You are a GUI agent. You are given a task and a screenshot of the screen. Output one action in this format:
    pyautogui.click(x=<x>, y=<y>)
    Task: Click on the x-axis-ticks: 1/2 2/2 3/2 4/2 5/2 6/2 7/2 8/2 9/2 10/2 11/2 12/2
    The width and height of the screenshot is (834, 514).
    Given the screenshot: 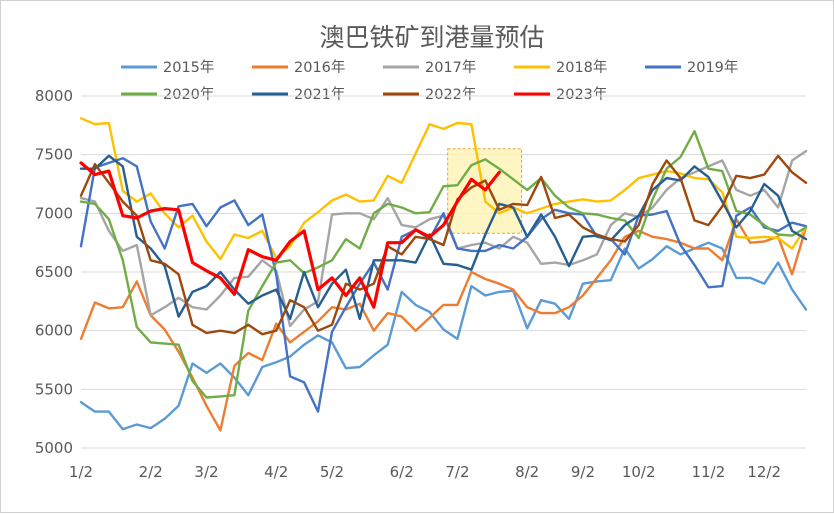 What is the action you would take?
    pyautogui.click(x=425, y=472)
    